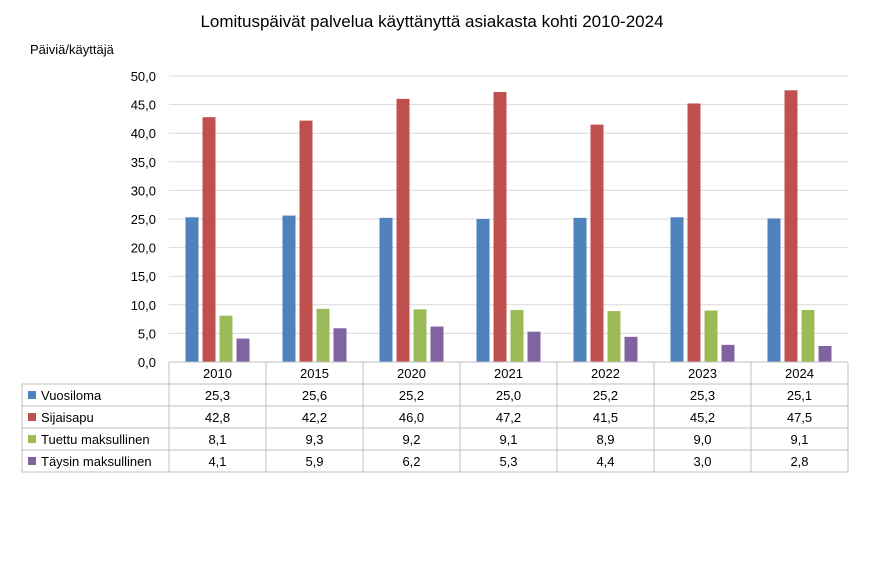 The width and height of the screenshot is (877, 565). What do you see at coordinates (143, 133) in the screenshot?
I see `y-tick-label: 40,0` at bounding box center [143, 133].